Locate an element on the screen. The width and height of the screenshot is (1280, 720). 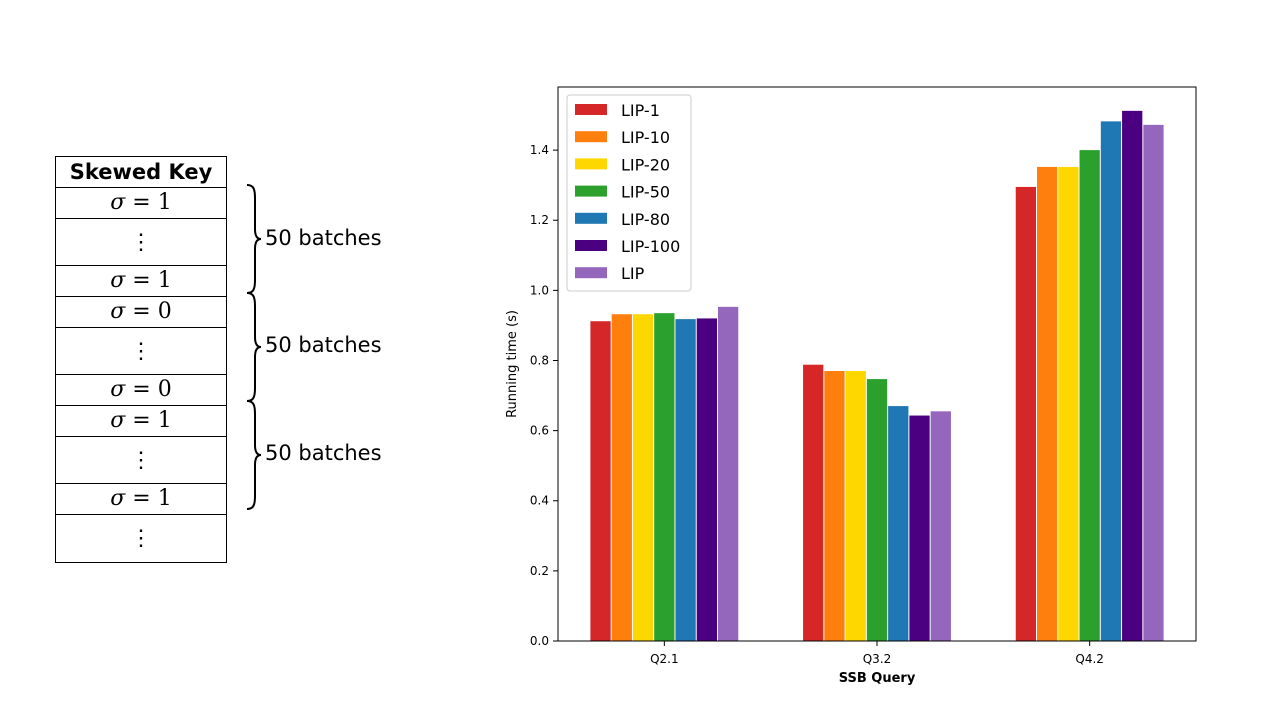
y-axis-title: Running time (s) is located at coordinates (512, 364).